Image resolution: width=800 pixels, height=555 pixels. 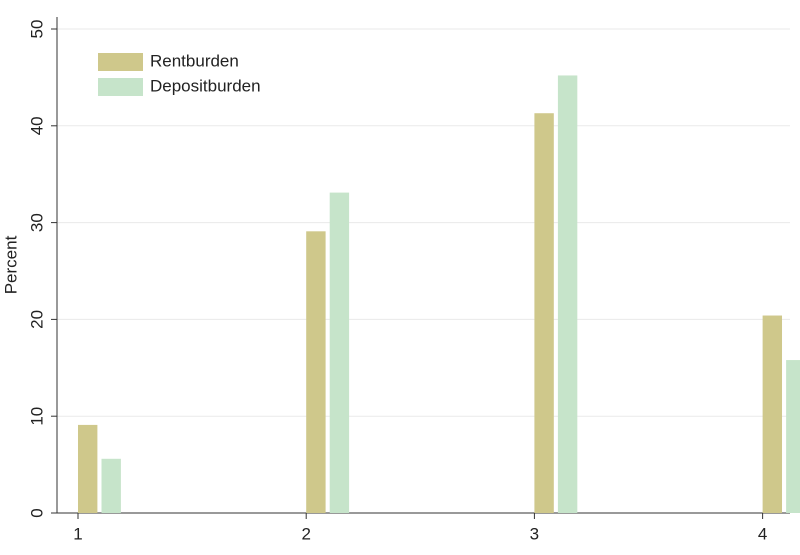 I want to click on x-tick-label: 2, so click(x=305, y=533).